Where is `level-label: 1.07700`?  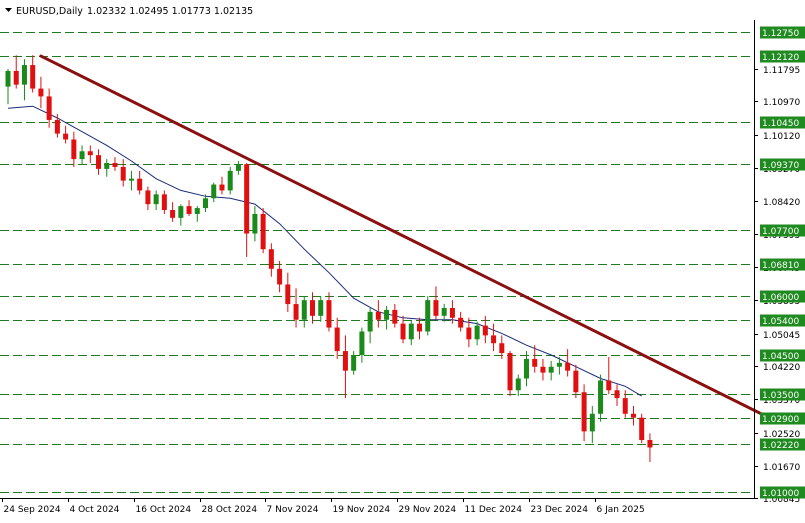
level-label: 1.07700 is located at coordinates (780, 232).